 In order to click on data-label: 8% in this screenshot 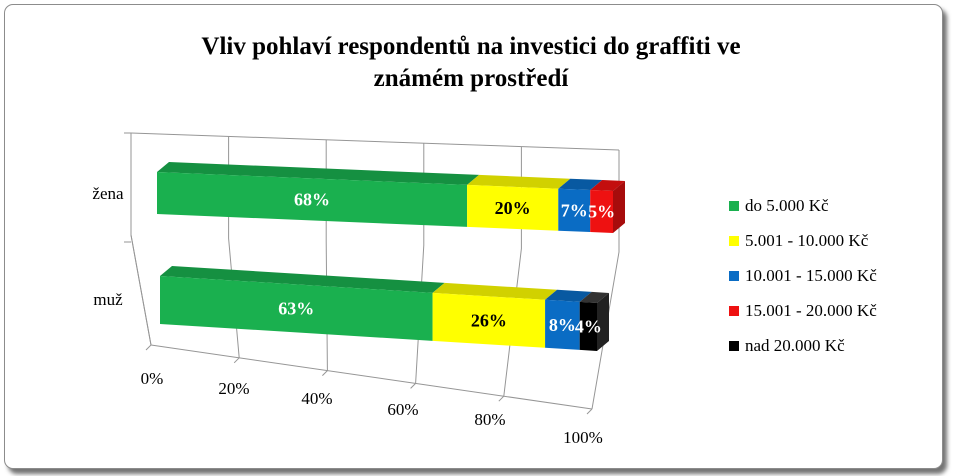, I will do `click(562, 325)`.